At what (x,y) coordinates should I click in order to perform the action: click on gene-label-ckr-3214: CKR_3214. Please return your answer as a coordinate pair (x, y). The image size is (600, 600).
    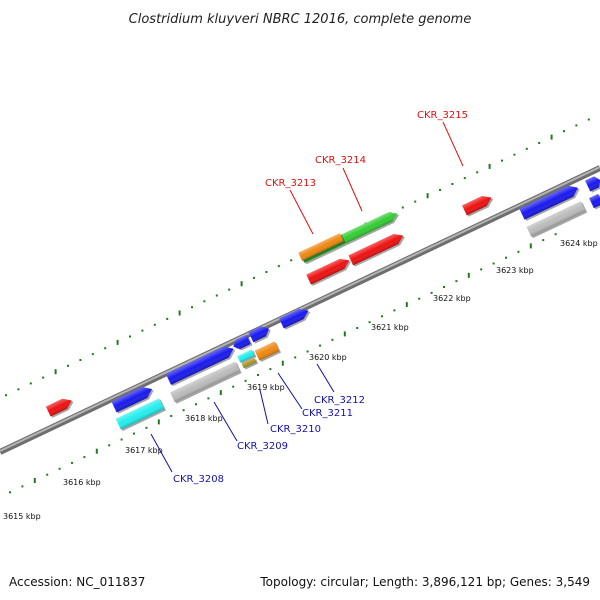
    Looking at the image, I should click on (340, 160).